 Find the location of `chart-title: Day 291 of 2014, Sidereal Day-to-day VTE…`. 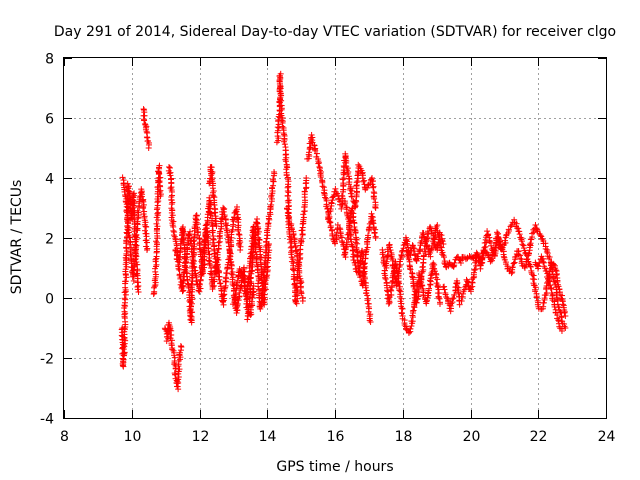

chart-title: Day 291 of 2014, Sidereal Day-to-day VTE… is located at coordinates (335, 32).